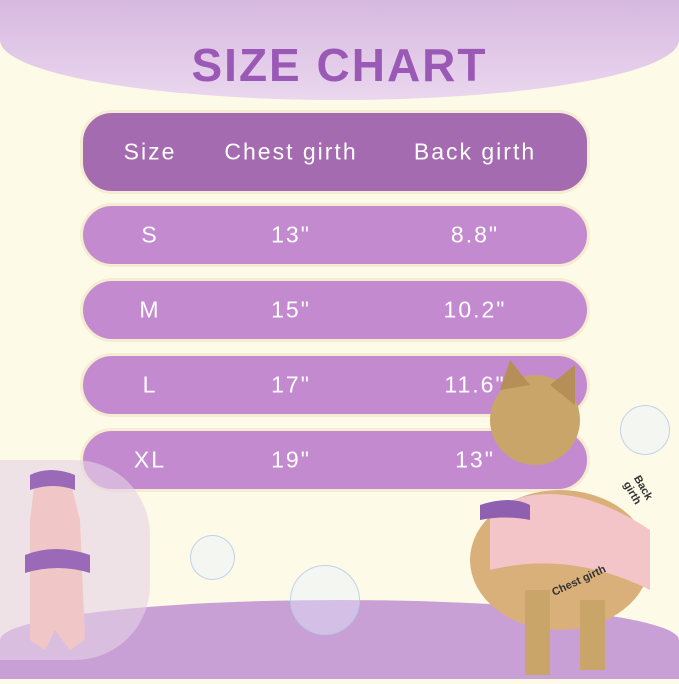 The width and height of the screenshot is (679, 684). I want to click on cell-chest: 13", so click(291, 234).